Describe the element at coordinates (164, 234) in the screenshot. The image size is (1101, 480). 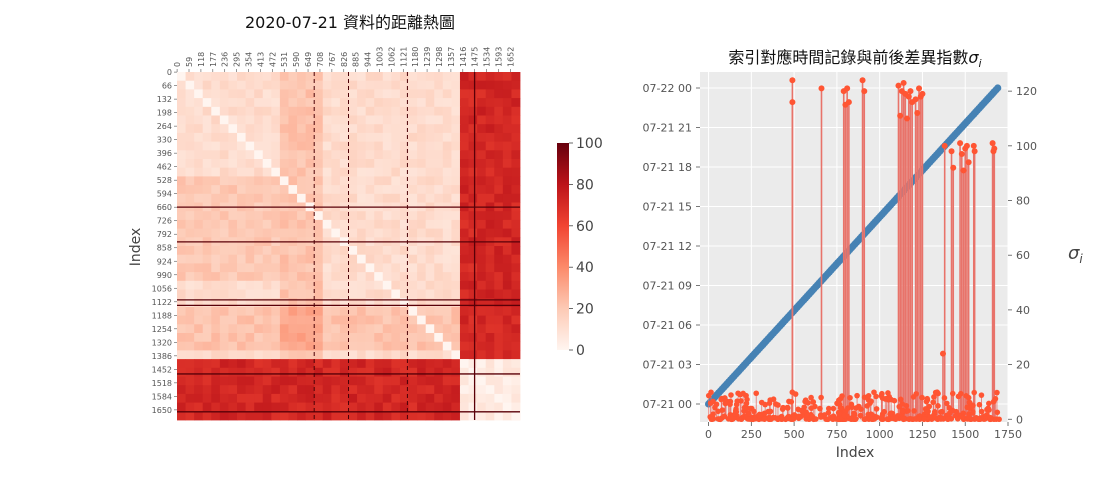
I see `heatmap-ytick-label: 792` at that location.